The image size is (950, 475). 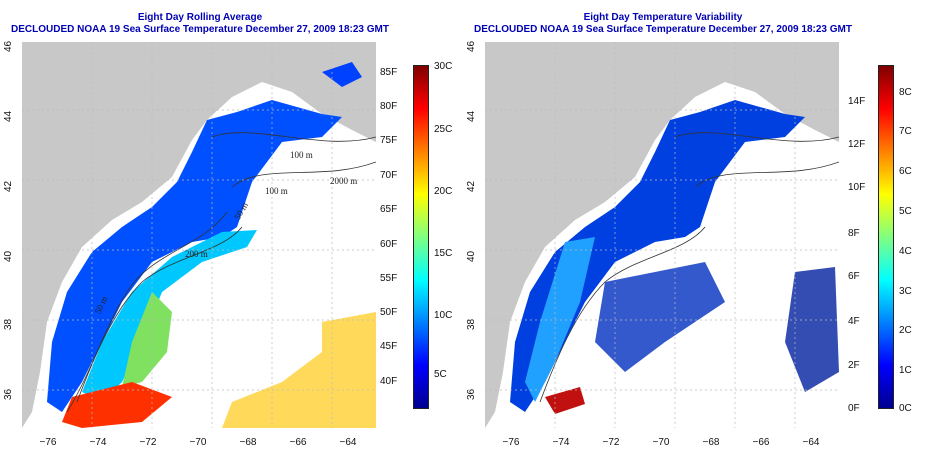 What do you see at coordinates (854, 321) in the screenshot?
I see `colorbar-label-f: 4F` at bounding box center [854, 321].